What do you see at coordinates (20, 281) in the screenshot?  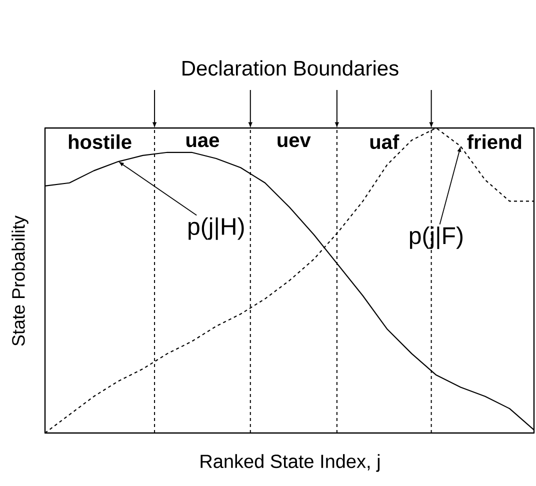 I see `y-axis-title: State Probability` at bounding box center [20, 281].